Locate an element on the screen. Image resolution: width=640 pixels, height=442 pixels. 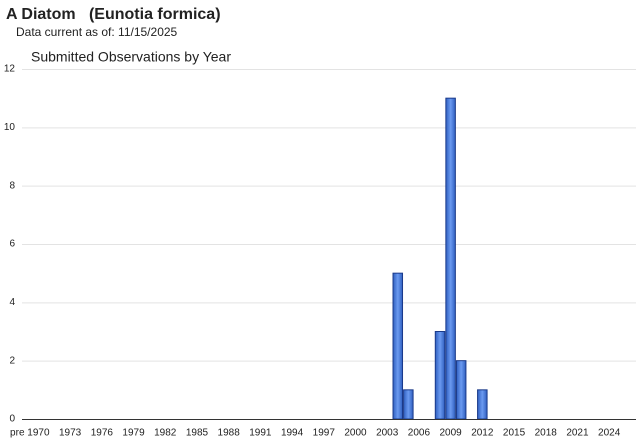
y-tick-label: 10 is located at coordinates (10, 127).